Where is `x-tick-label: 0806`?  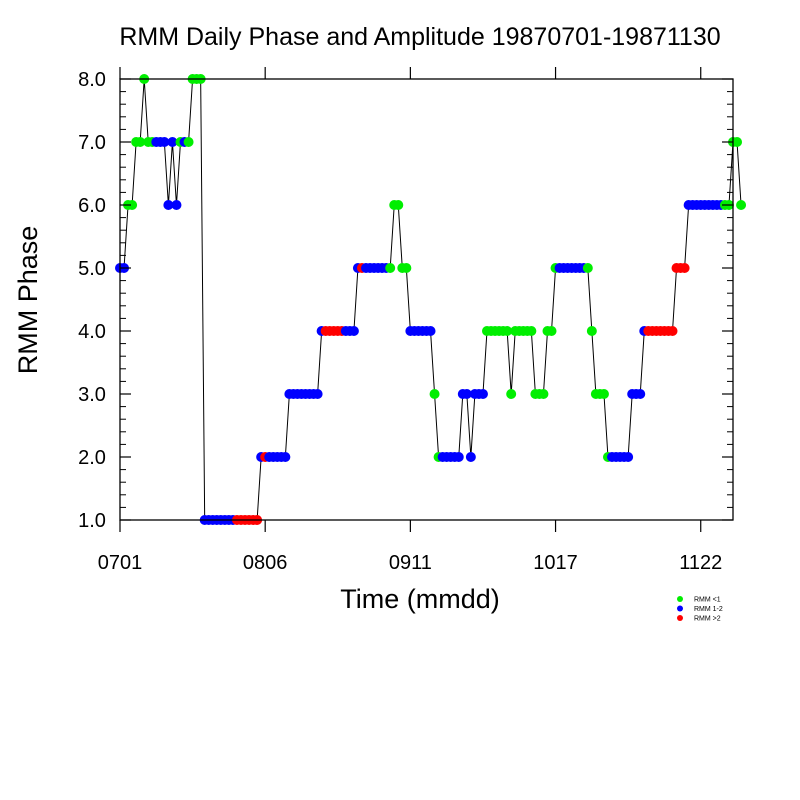
x-tick-label: 0806 is located at coordinates (265, 563).